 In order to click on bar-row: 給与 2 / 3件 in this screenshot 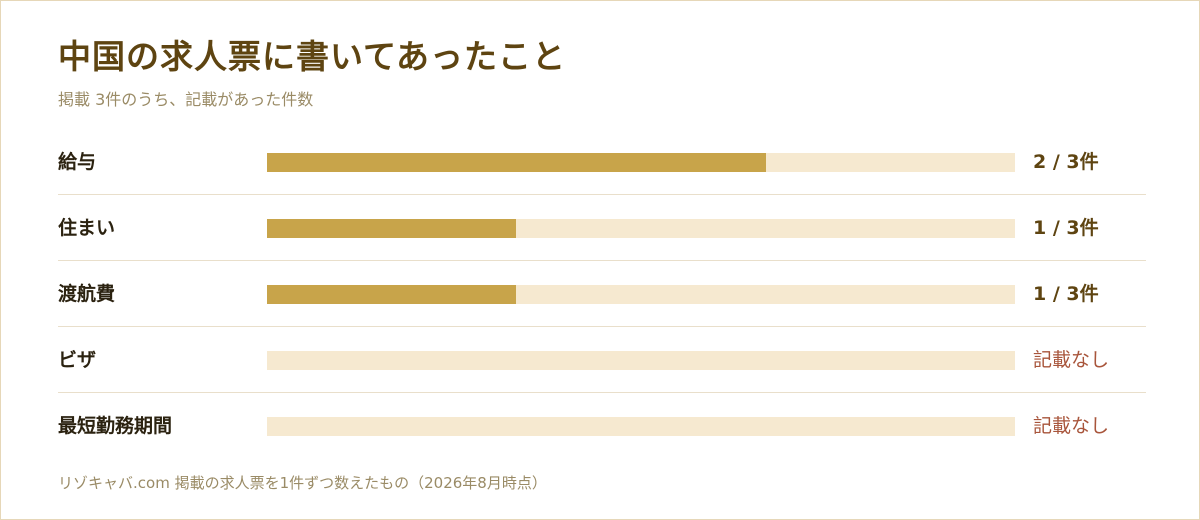, I will do `click(602, 162)`.